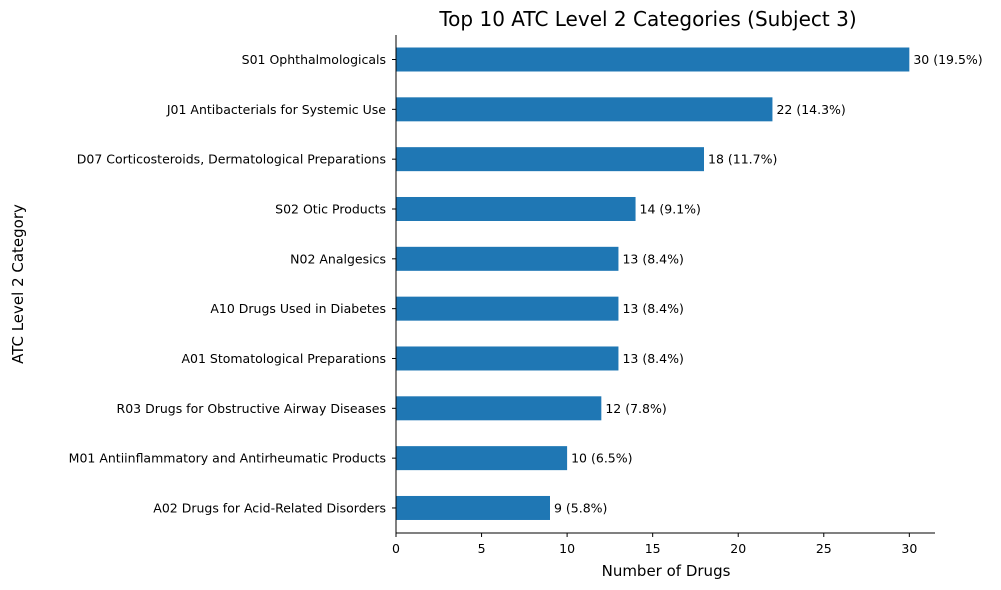  Describe the element at coordinates (601, 458) in the screenshot. I see `data-label: 10 (6.5%)` at that location.